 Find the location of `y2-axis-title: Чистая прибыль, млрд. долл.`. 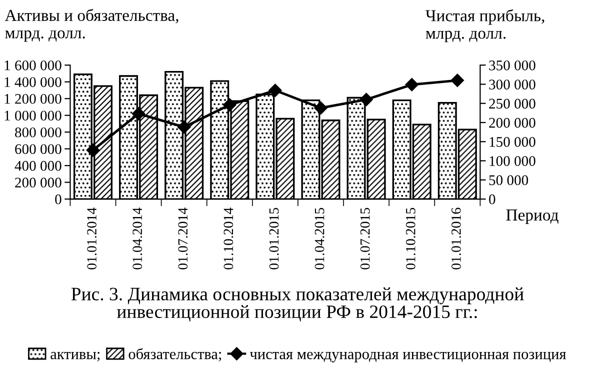

y2-axis-title: Чистая прибыль, млрд. долл. is located at coordinates (485, 25).